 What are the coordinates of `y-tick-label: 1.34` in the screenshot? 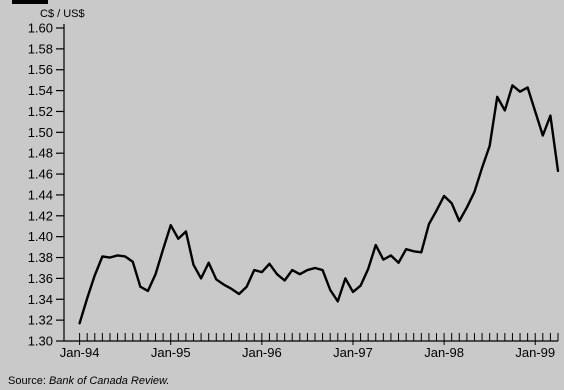 It's located at (40, 299).